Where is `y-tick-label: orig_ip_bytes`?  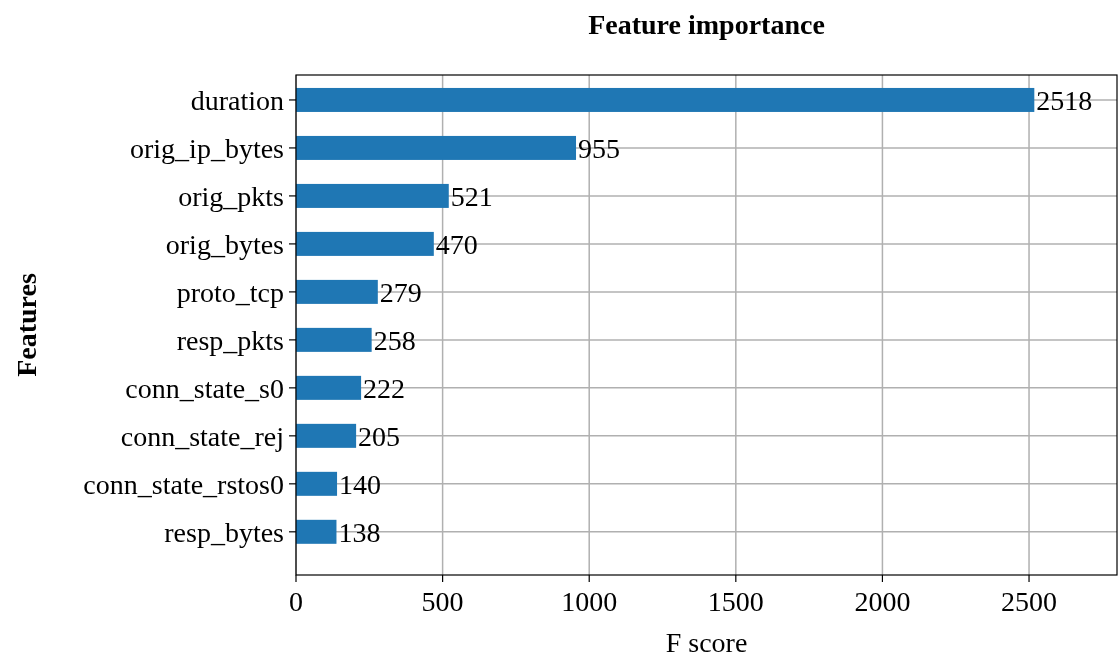 y-tick-label: orig_ip_bytes is located at coordinates (207, 148).